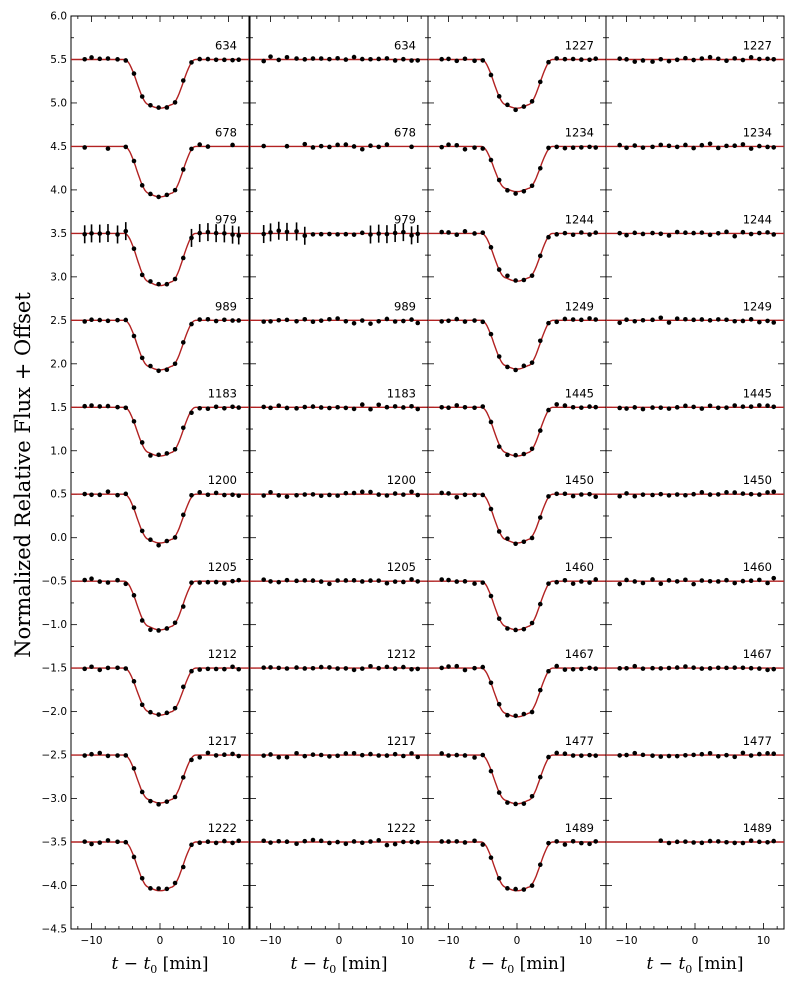 The image size is (793, 982). Describe the element at coordinates (517, 683) in the screenshot. I see `light-curve-1467: 1467` at that location.